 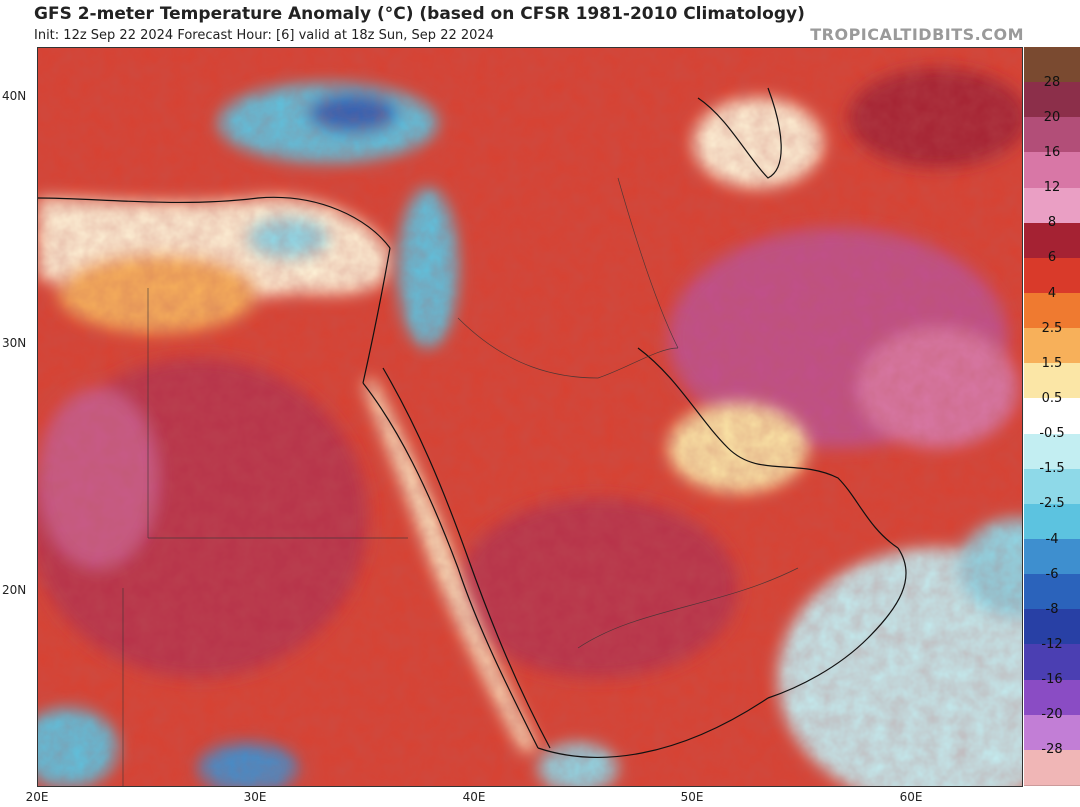 I want to click on colorbar-label: -6, so click(x=1052, y=574).